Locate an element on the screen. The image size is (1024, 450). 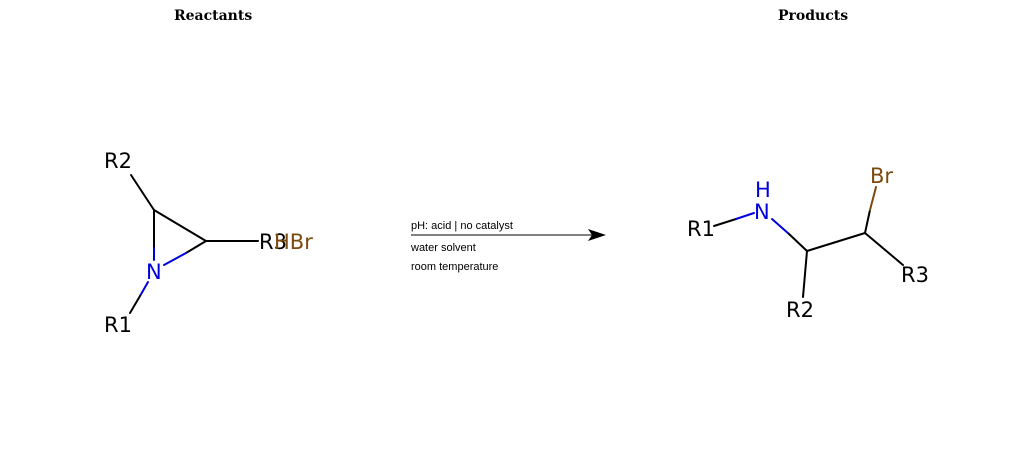
bond-r2-c is located at coordinates (142, 192).